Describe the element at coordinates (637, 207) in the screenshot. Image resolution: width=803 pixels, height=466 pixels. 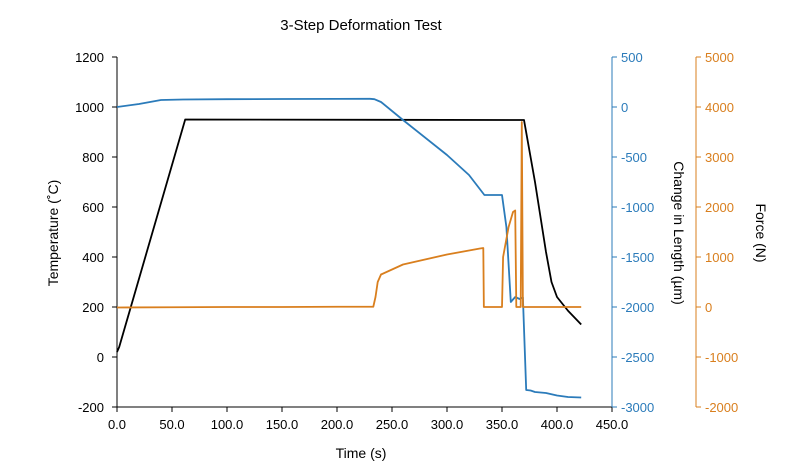
I see `y-tick-label-length: -1000` at that location.